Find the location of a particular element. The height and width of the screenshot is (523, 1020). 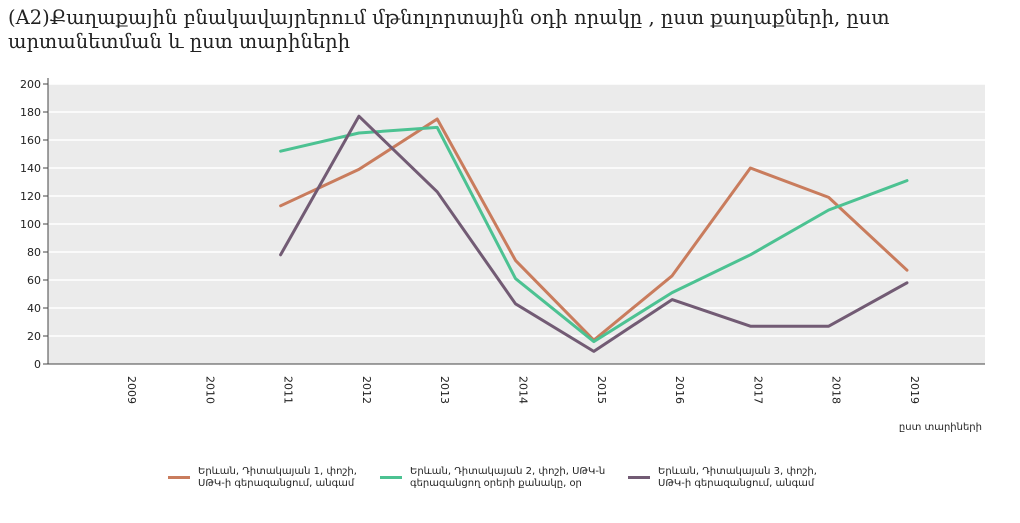

y-tick-label: 20 is located at coordinates (34, 336).